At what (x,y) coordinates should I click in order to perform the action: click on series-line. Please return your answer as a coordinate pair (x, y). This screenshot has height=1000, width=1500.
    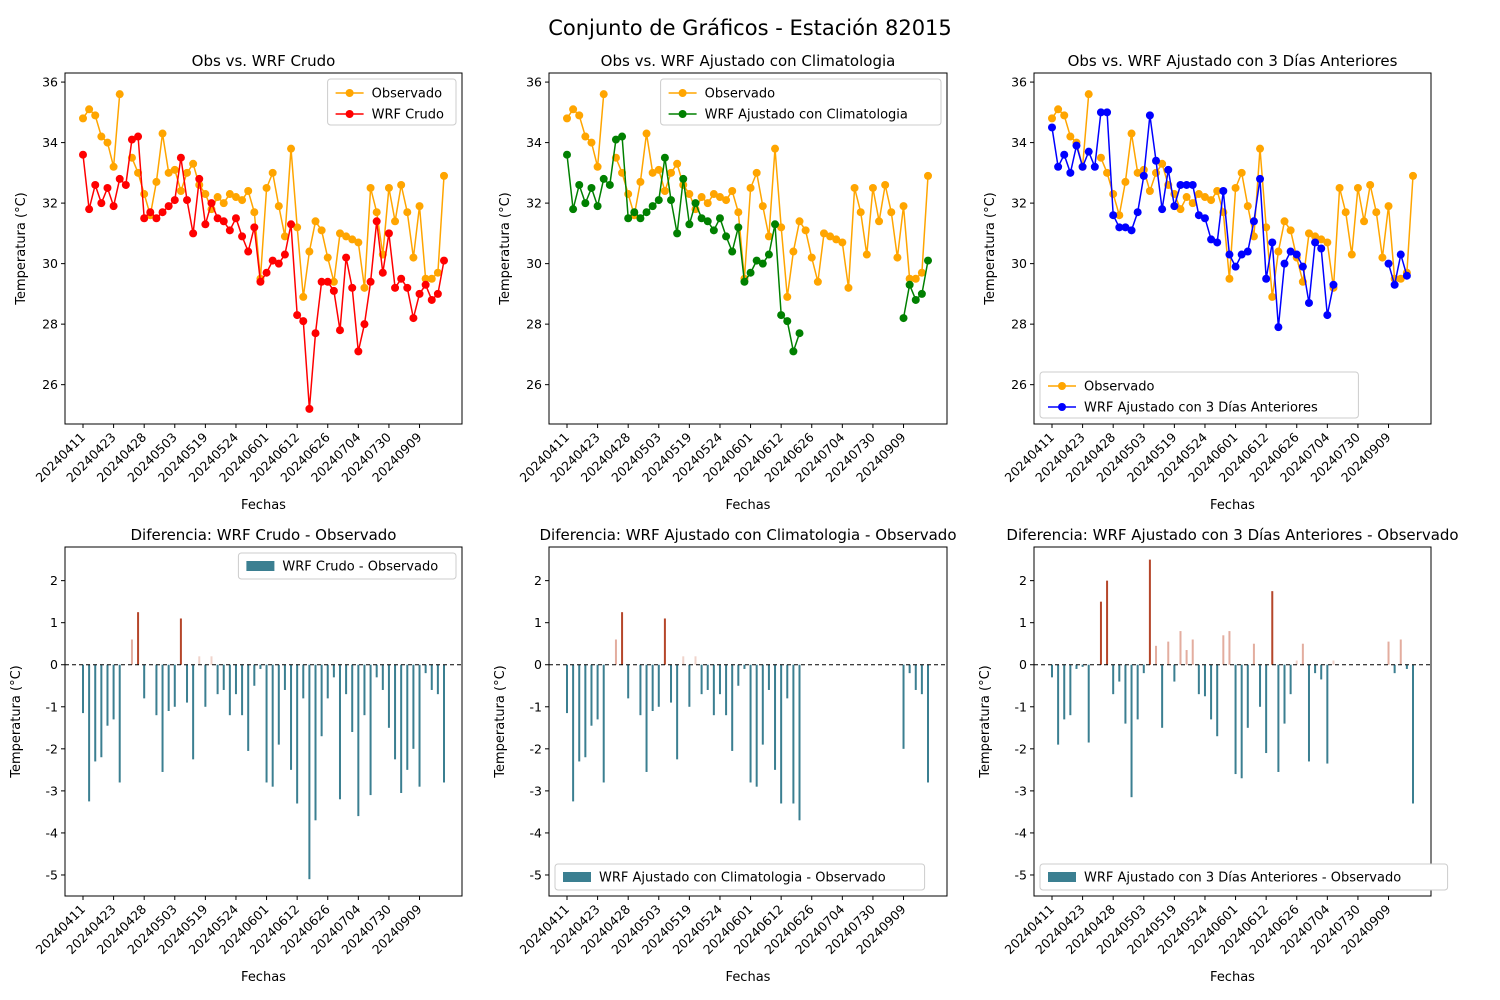
    Looking at the image, I should click on (585, 130).